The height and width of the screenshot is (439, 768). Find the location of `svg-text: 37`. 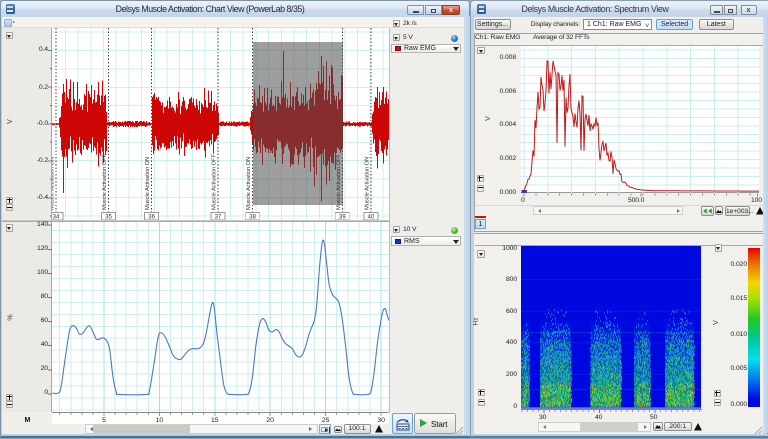

svg-text: 37 is located at coordinates (218, 217).